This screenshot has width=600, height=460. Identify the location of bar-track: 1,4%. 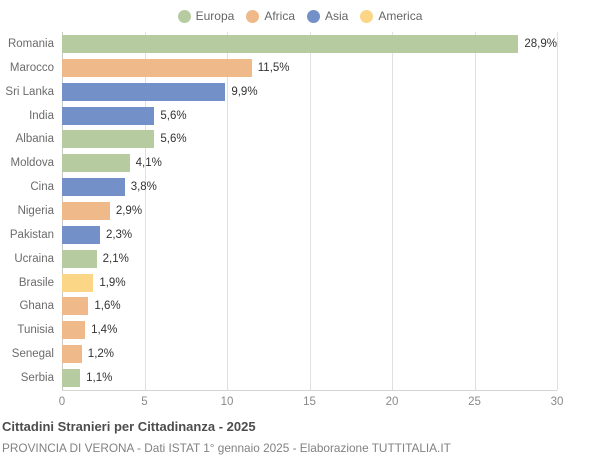
(309, 330).